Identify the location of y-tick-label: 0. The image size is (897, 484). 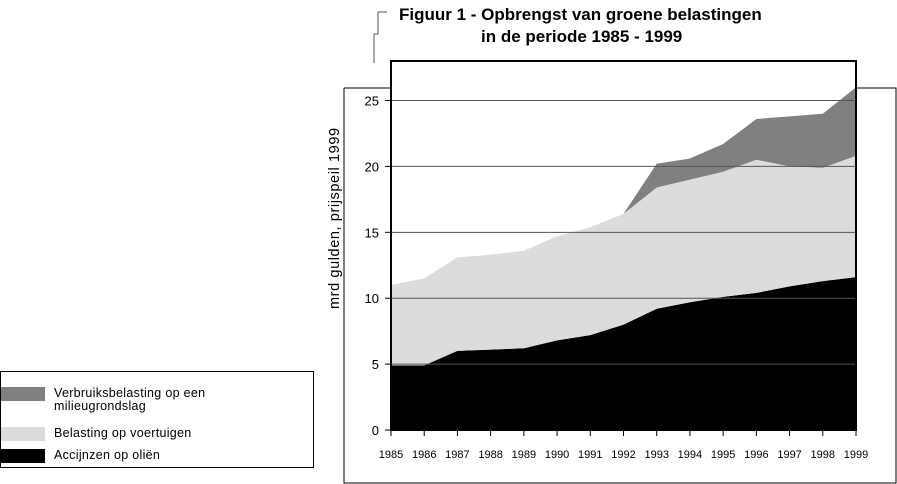
(375, 430).